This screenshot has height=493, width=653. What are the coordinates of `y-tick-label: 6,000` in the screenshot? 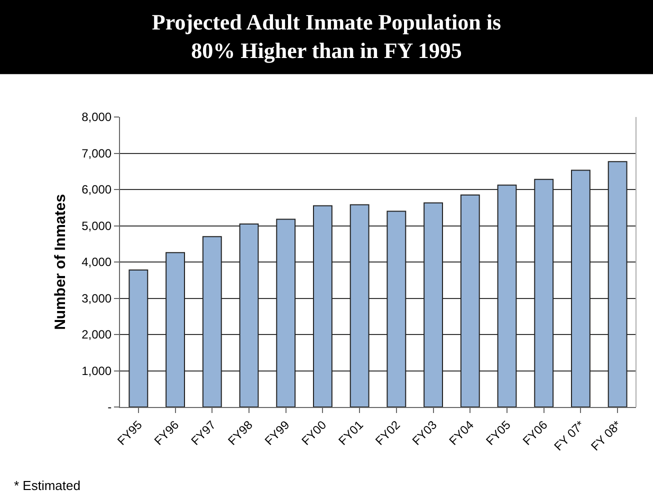 It's located at (97, 189).